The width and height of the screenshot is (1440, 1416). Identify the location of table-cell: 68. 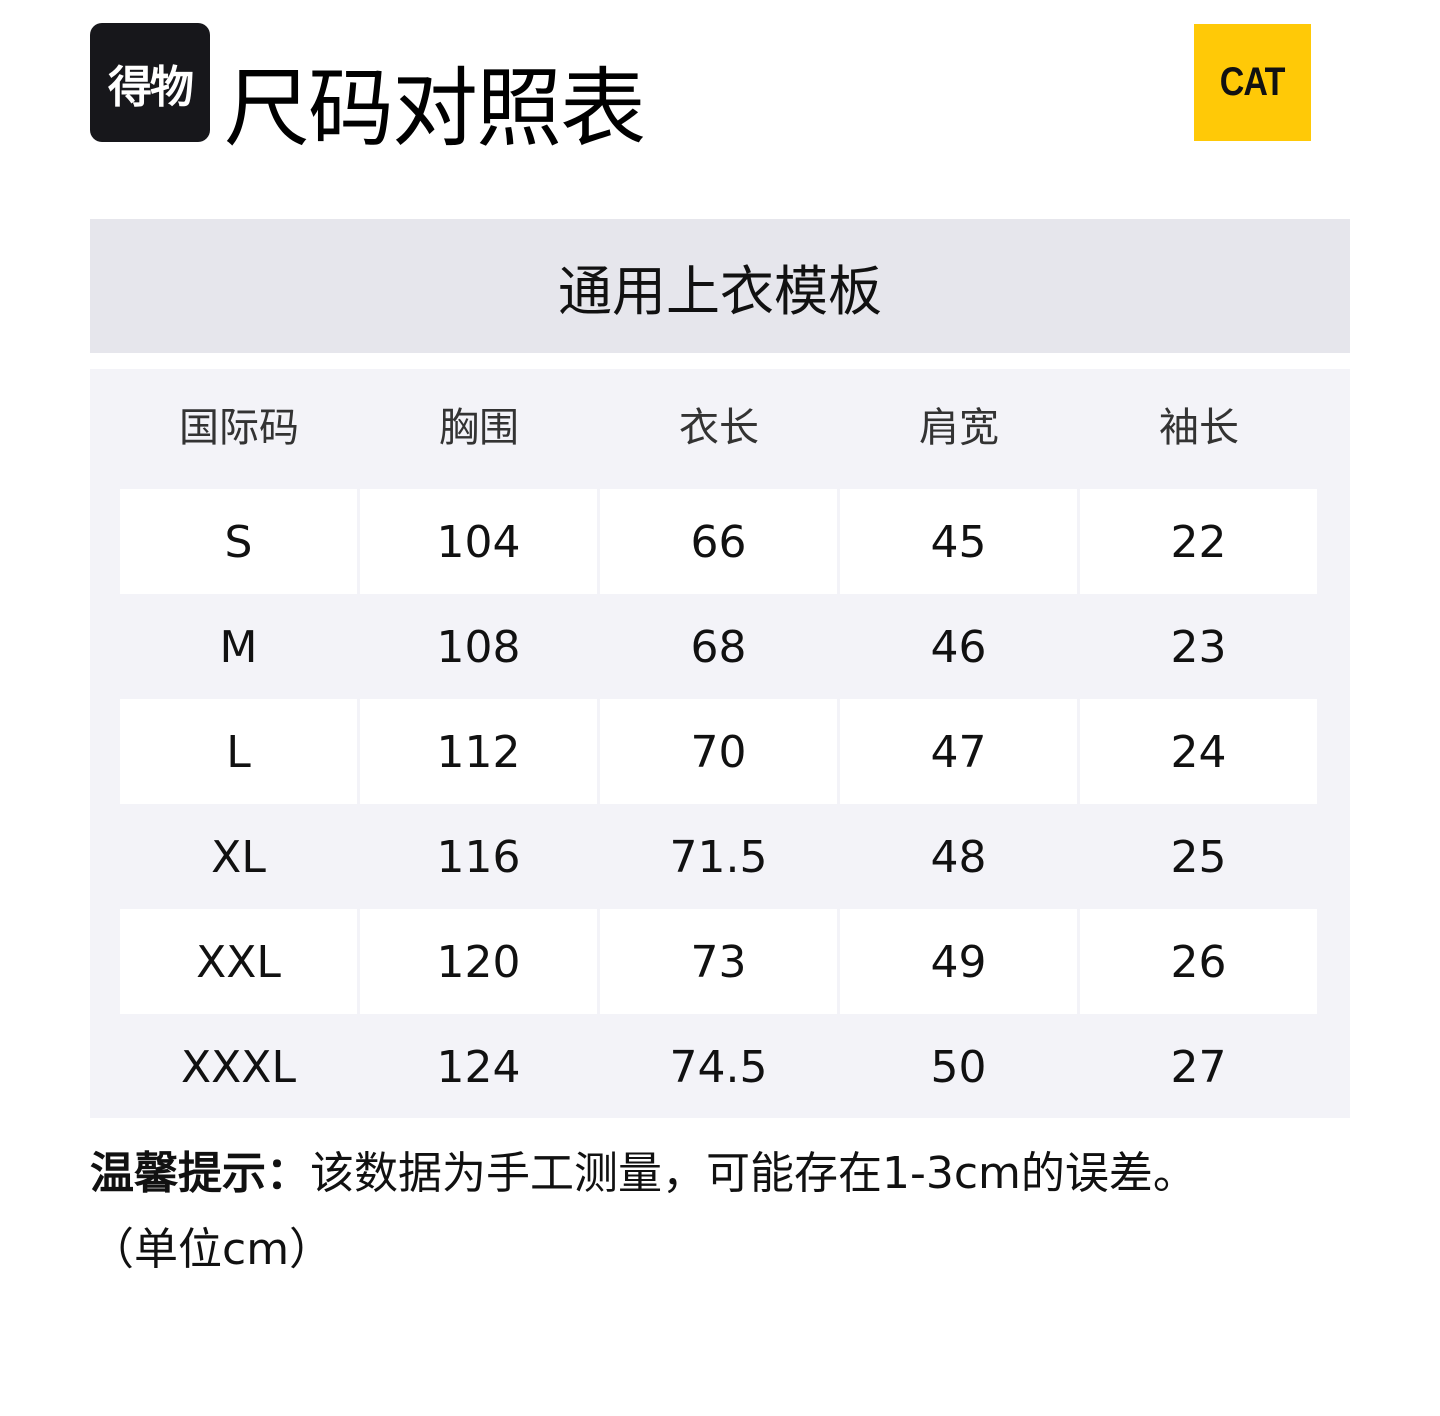
(718, 647).